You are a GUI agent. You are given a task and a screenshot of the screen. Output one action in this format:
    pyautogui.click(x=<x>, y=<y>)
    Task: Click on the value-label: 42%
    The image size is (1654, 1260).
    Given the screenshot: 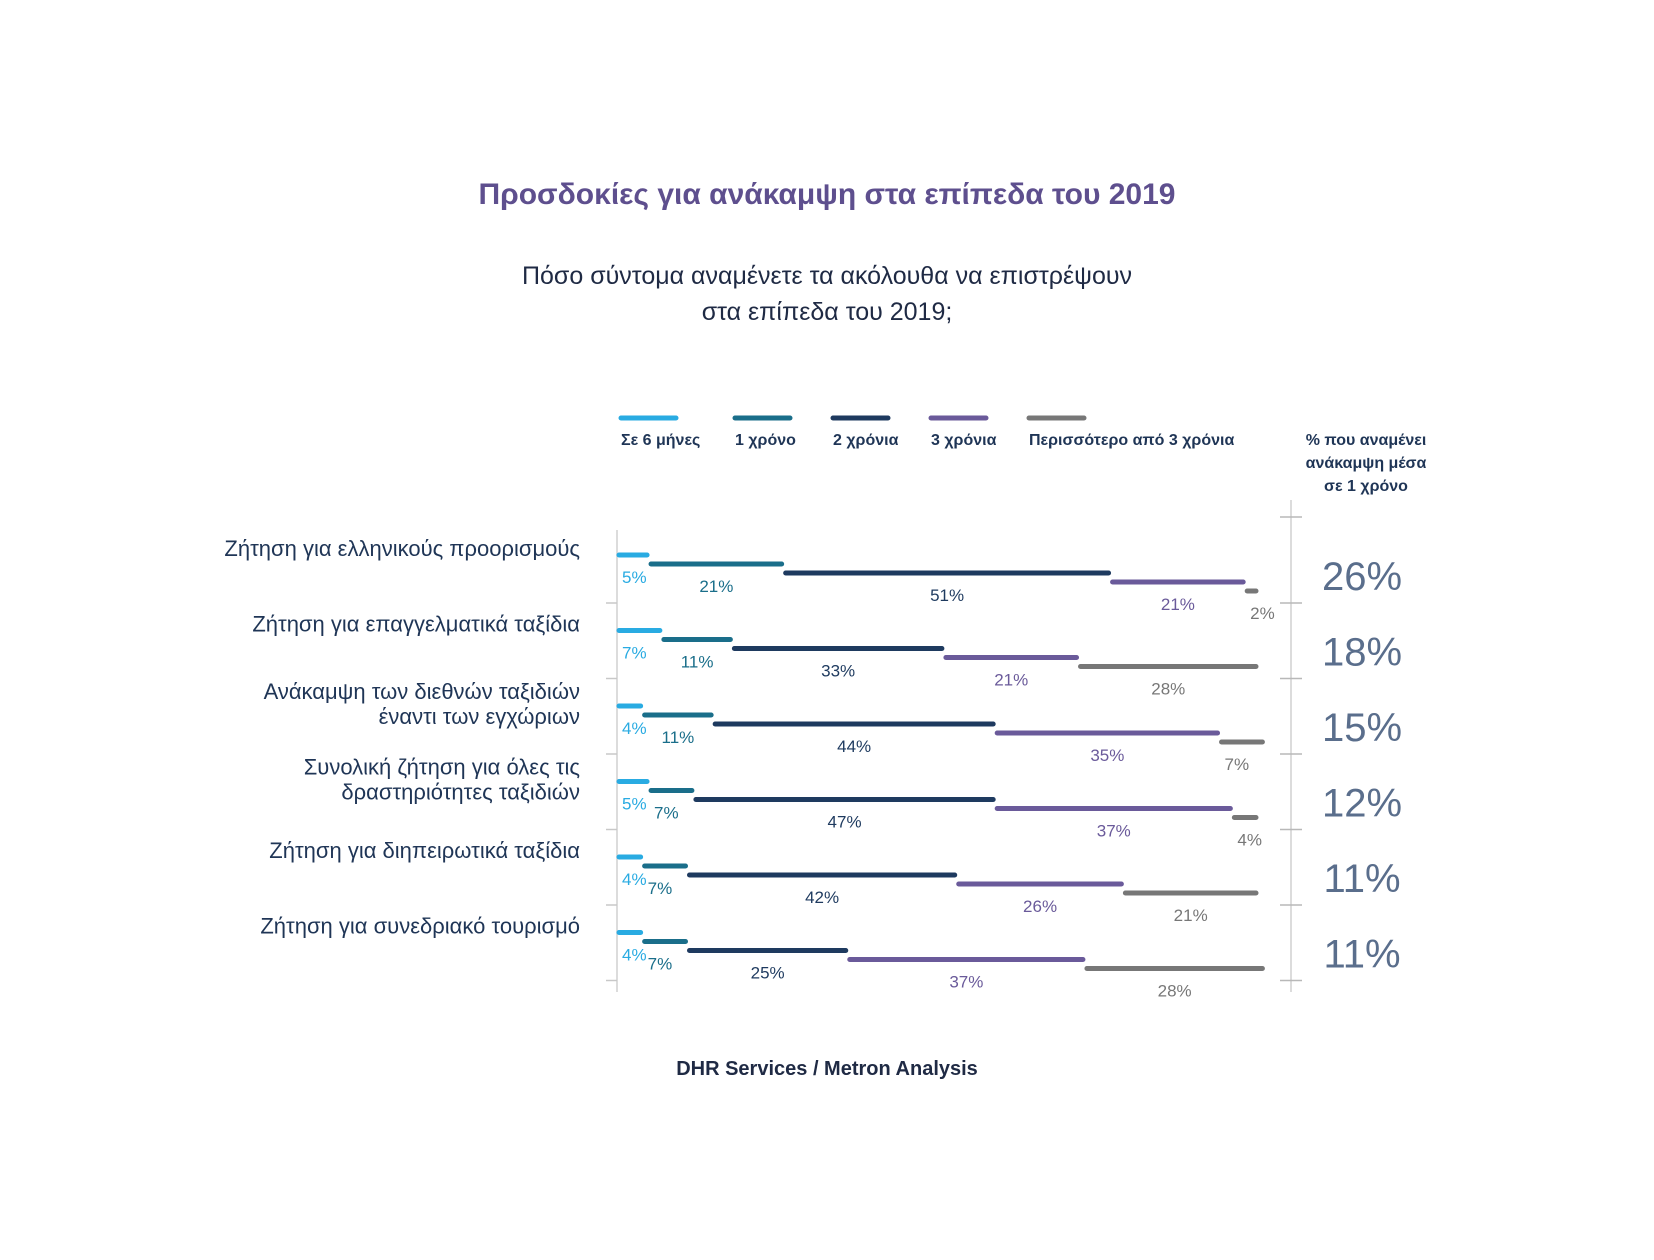 What is the action you would take?
    pyautogui.click(x=822, y=897)
    